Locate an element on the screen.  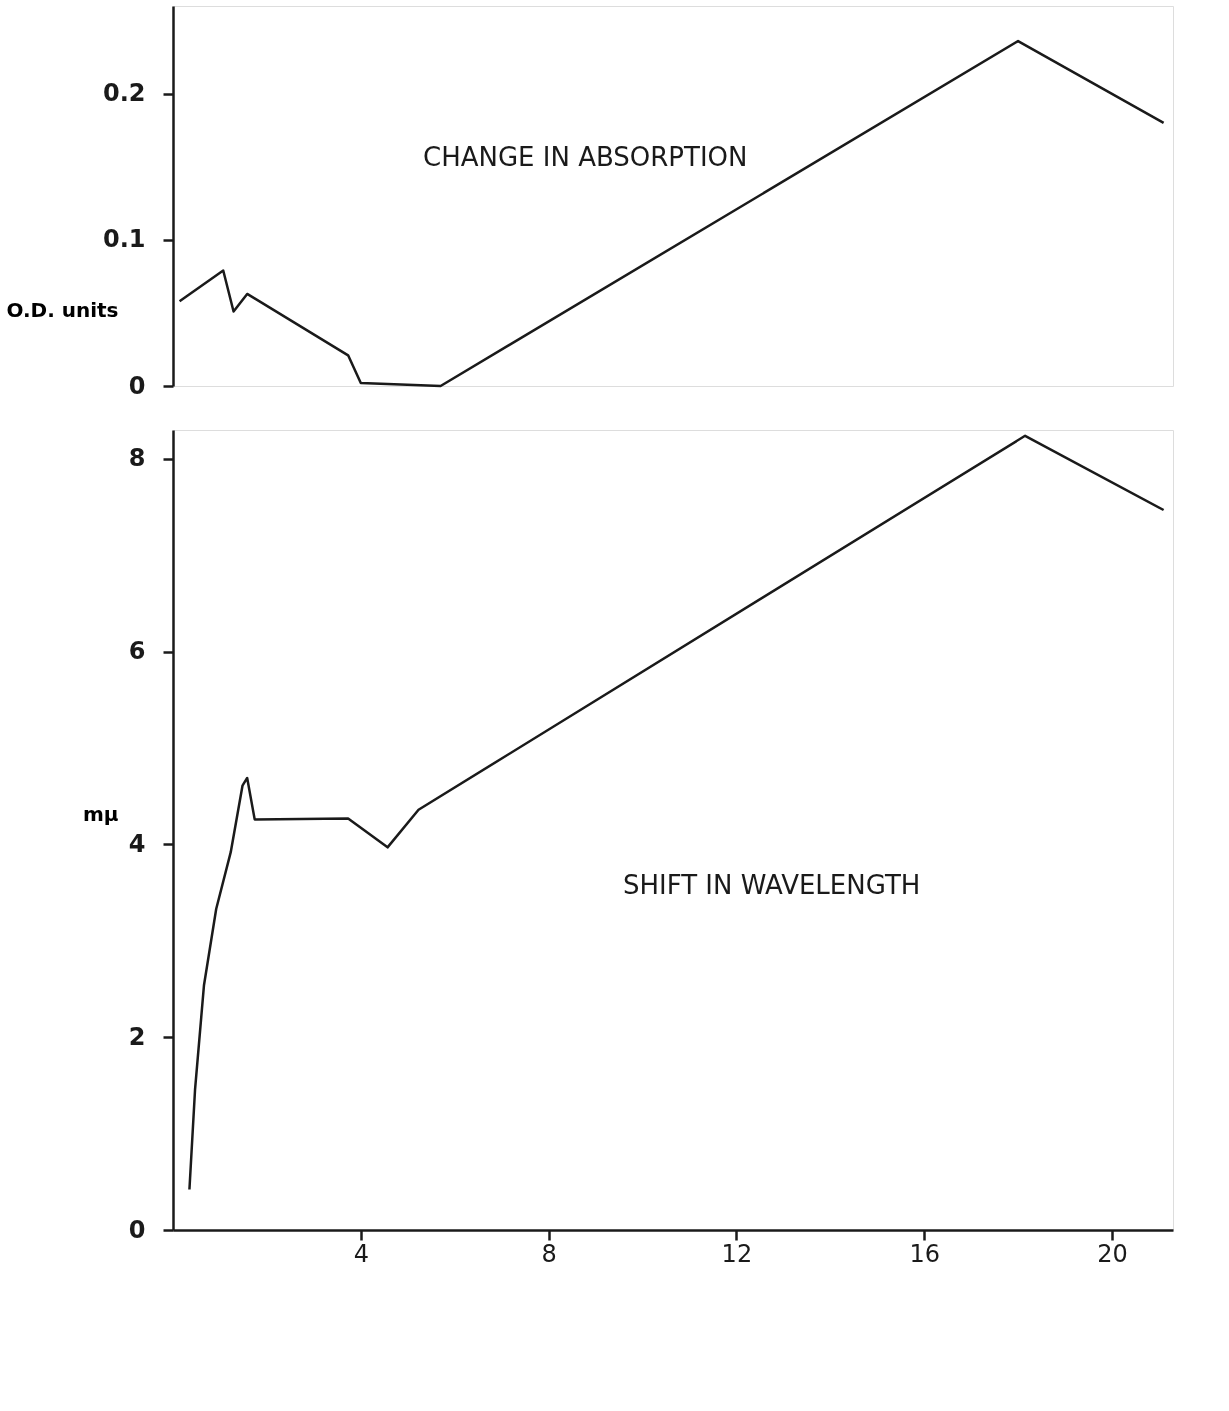
y-tick-label: 8 is located at coordinates (137, 458).